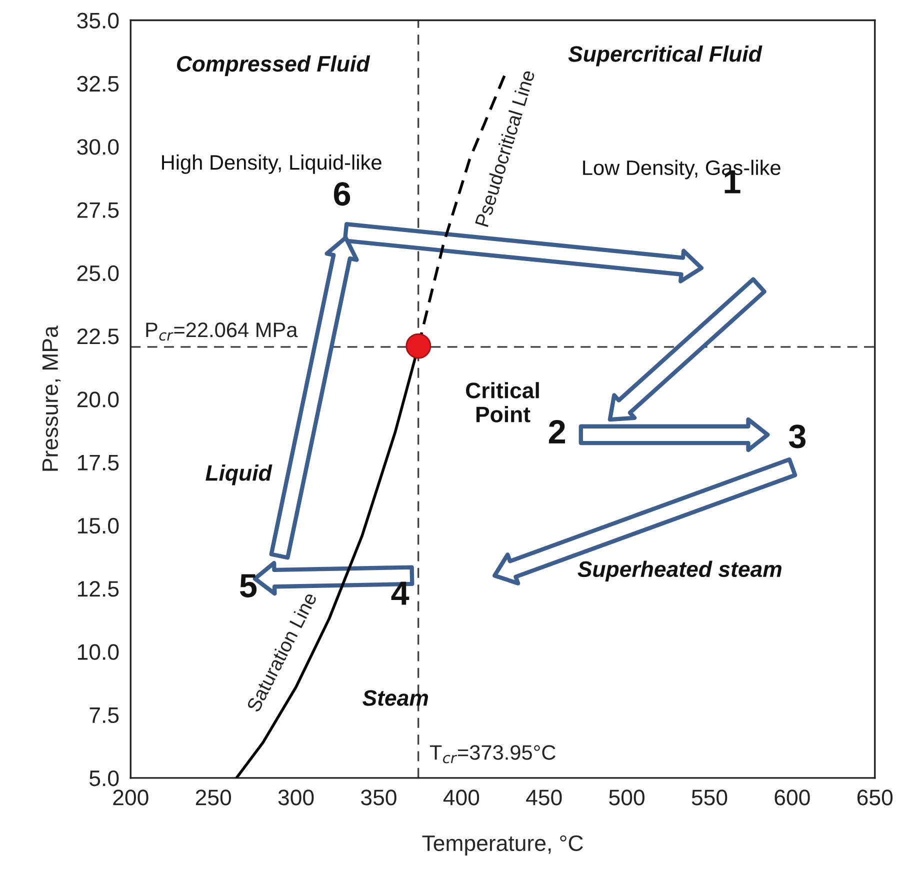  What do you see at coordinates (296, 798) in the screenshot?
I see `x-tick-label: 300` at bounding box center [296, 798].